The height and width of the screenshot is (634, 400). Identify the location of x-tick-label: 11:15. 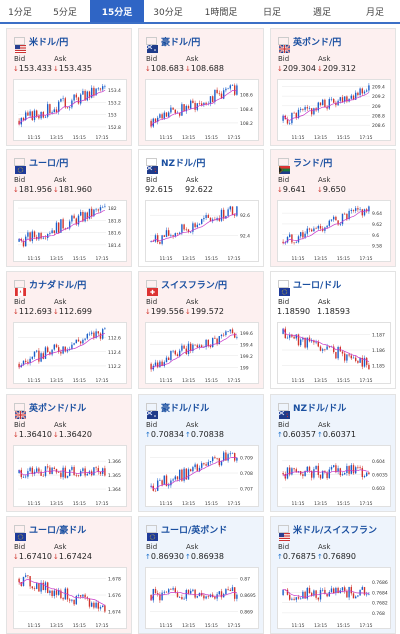
(166, 259).